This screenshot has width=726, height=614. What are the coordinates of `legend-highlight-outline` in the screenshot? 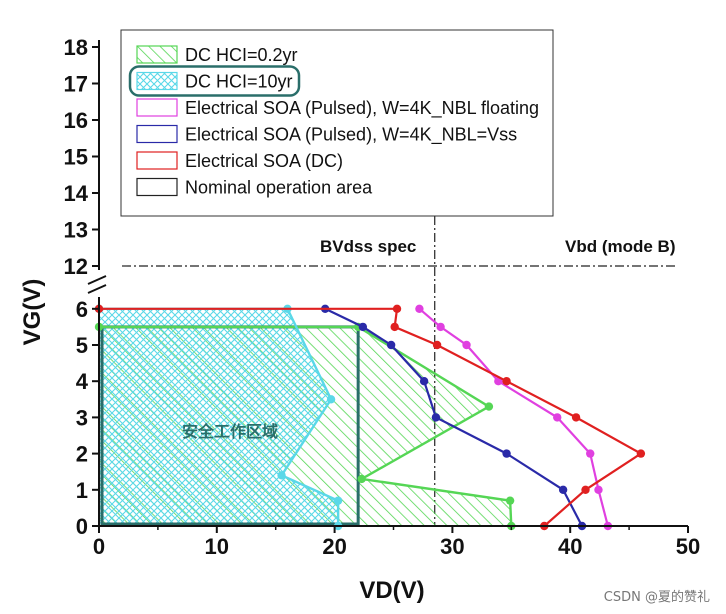 It's located at (214, 81).